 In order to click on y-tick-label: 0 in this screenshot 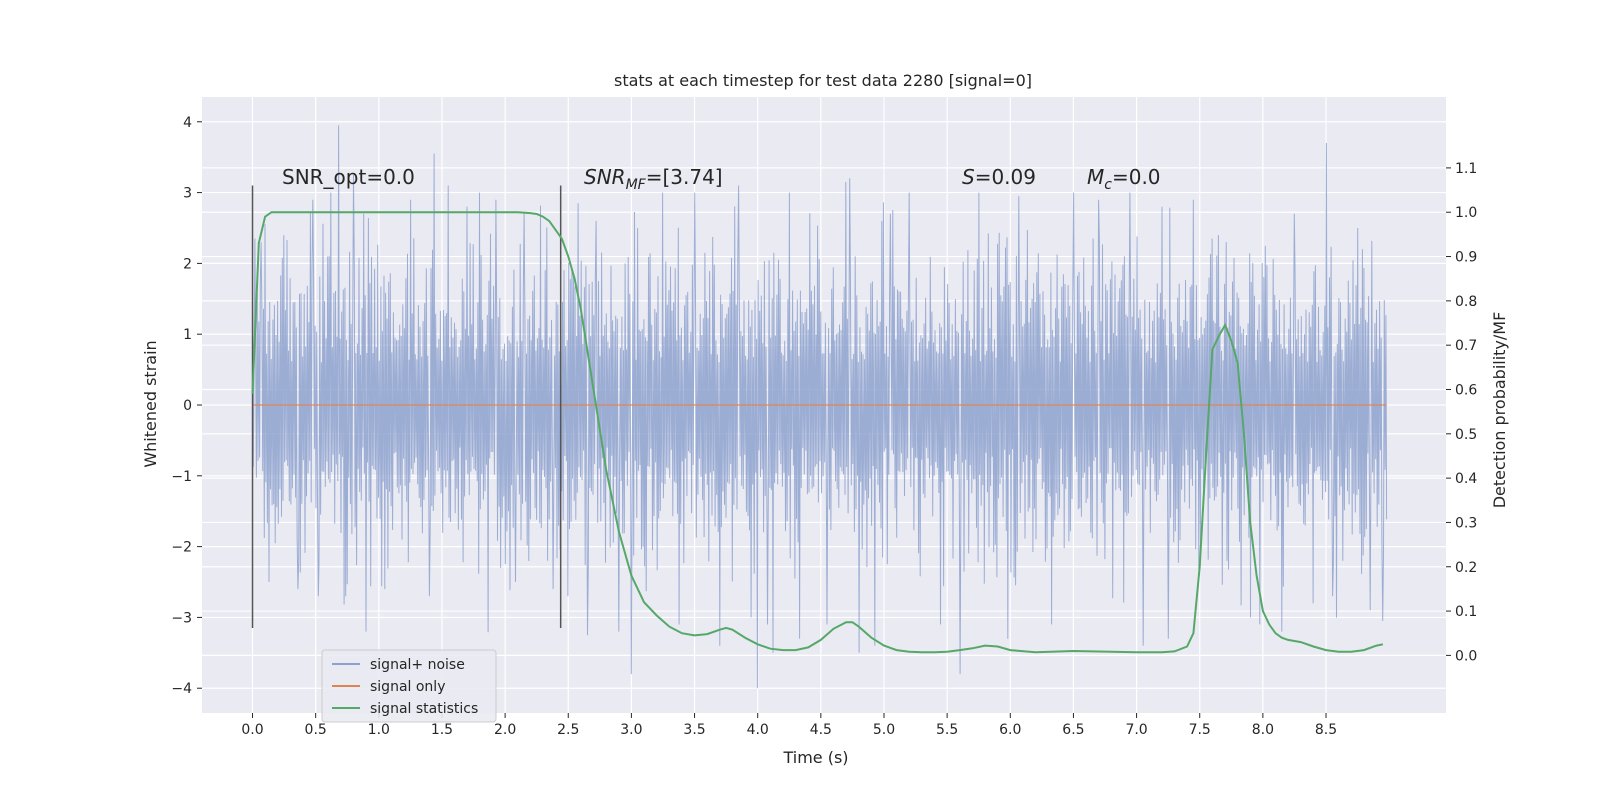, I will do `click(187, 406)`.